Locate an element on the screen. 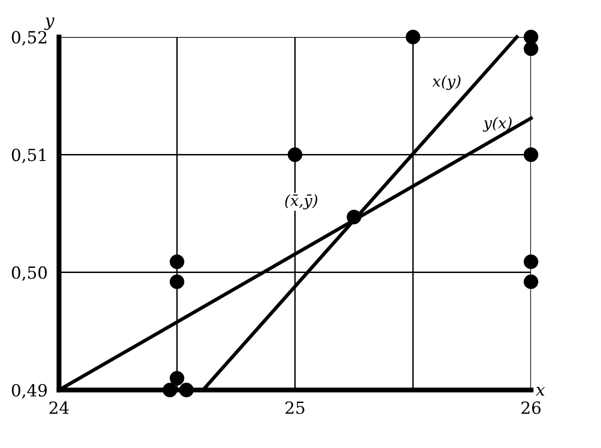 Image resolution: width=601 pixels, height=448 pixels. y-tick-label: 0,52 is located at coordinates (29, 38).